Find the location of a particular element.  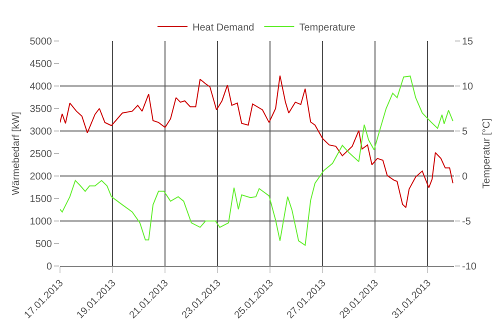

y-tick-label: 4500 is located at coordinates (41, 64).